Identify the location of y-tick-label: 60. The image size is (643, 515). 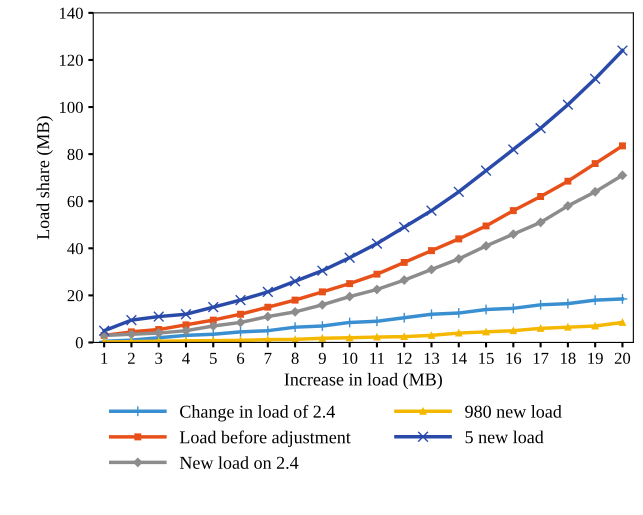
(75, 202).